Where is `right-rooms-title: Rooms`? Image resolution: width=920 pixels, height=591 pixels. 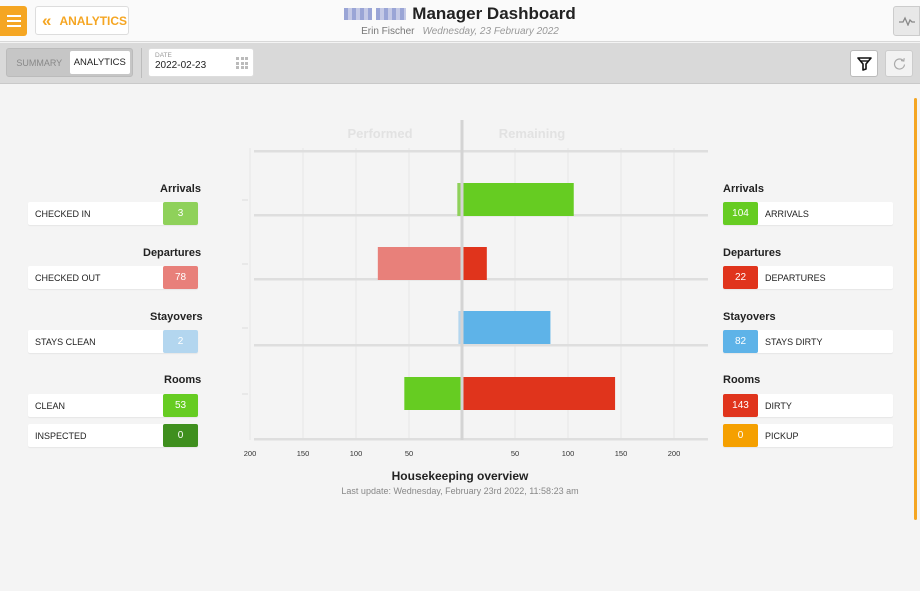 right-rooms-title: Rooms is located at coordinates (742, 380).